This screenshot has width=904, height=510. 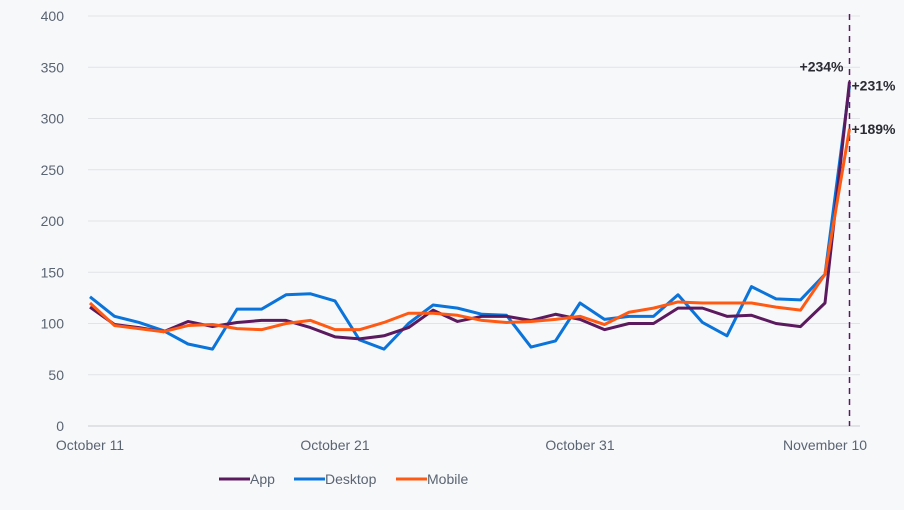 What do you see at coordinates (53, 170) in the screenshot?
I see `y-tick-label: 250` at bounding box center [53, 170].